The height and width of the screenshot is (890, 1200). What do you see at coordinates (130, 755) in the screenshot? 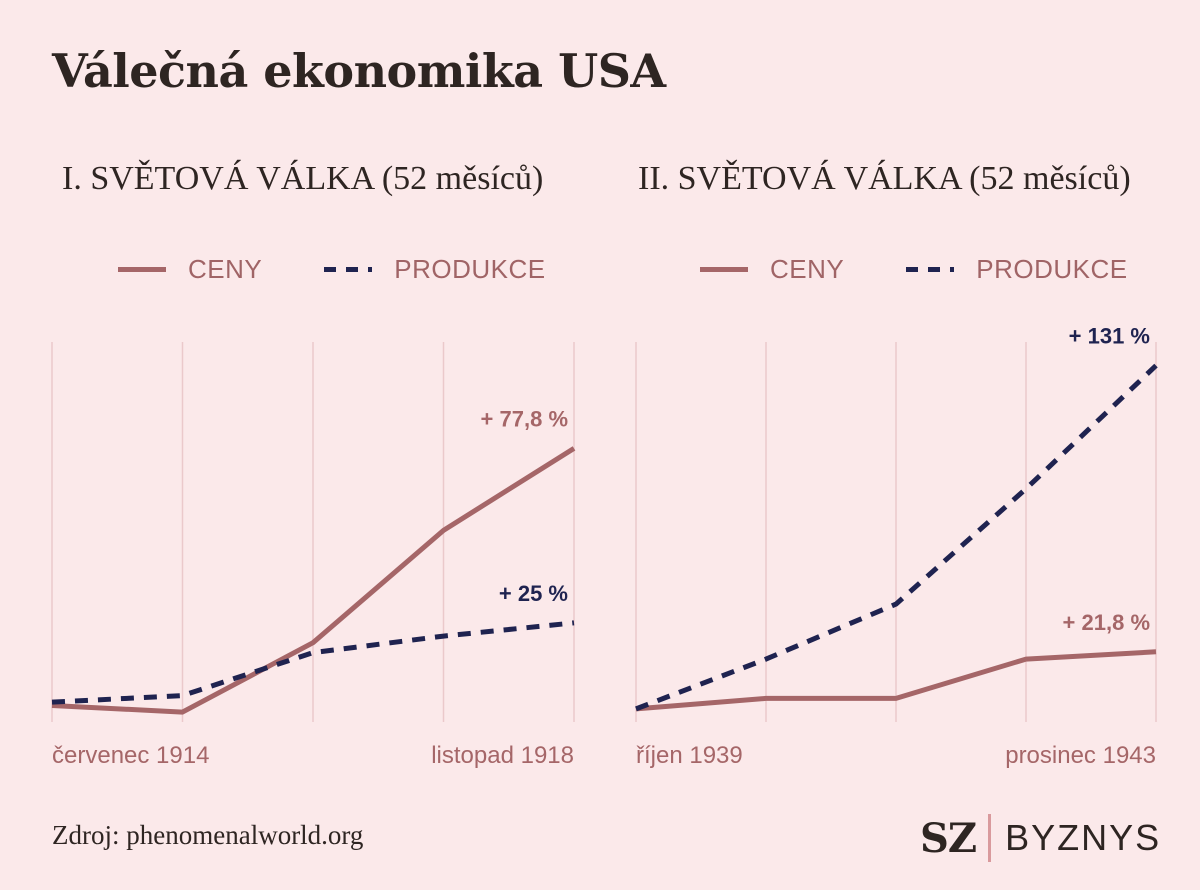
I see `x-tick-label: červenec 1914` at bounding box center [130, 755].